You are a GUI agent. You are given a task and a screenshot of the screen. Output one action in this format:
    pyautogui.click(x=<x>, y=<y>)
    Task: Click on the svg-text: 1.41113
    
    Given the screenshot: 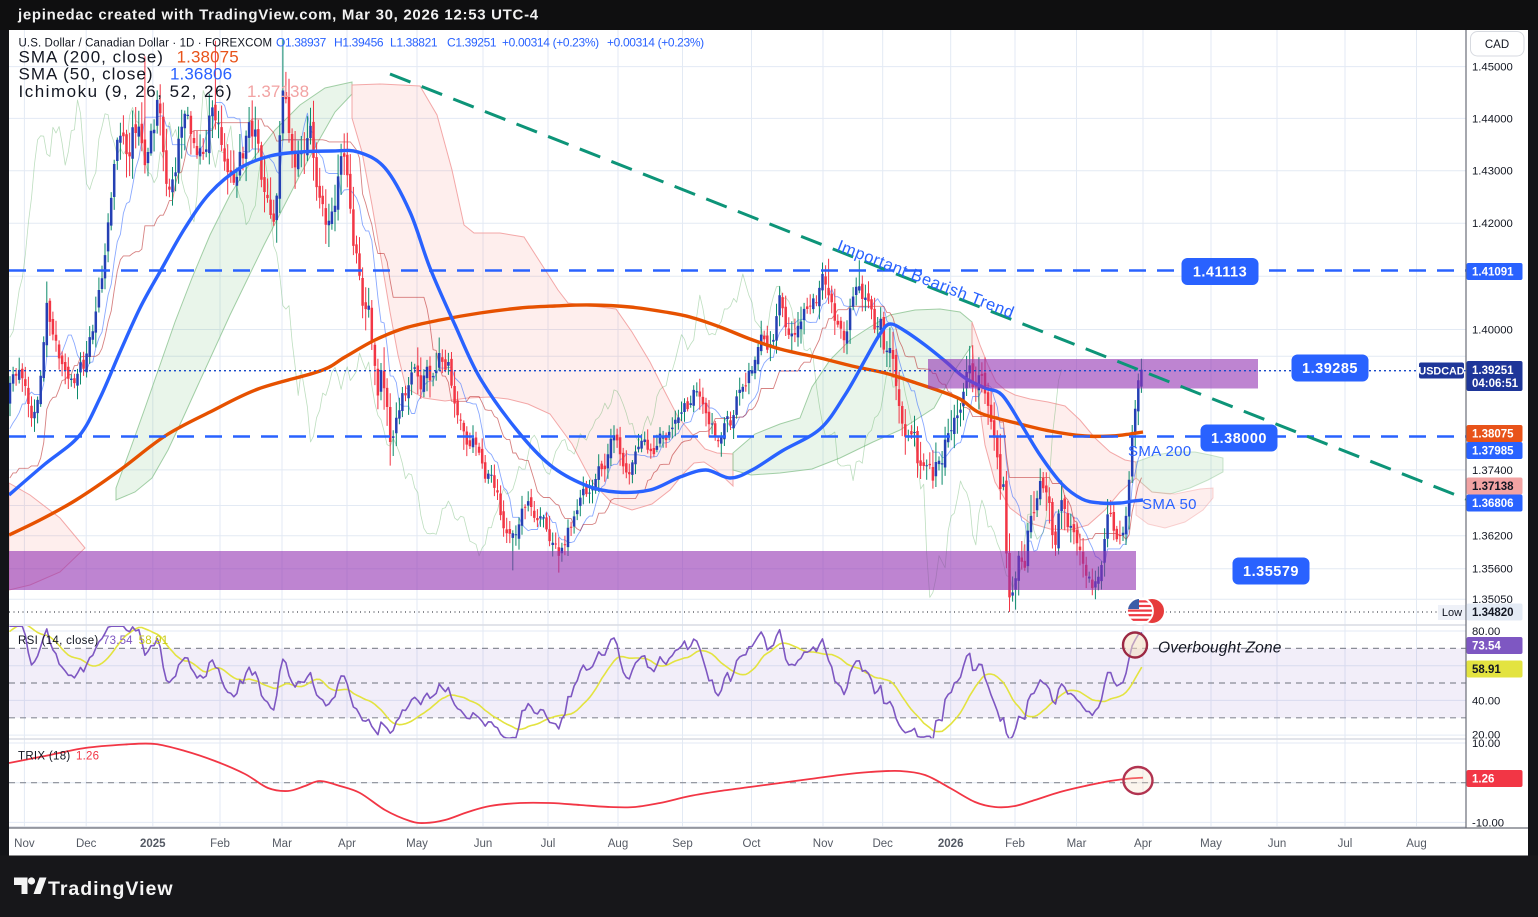 What is the action you would take?
    pyautogui.click(x=1220, y=273)
    